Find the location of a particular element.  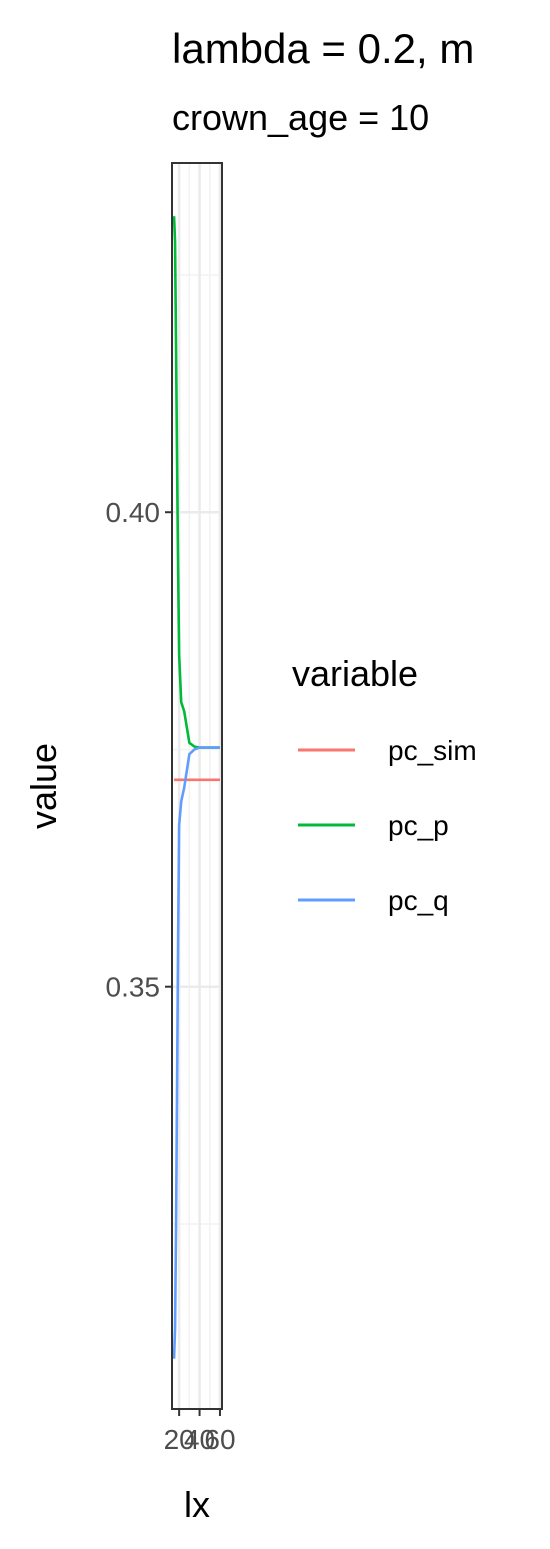

y-tick-label: 0.40 is located at coordinates (133, 512).